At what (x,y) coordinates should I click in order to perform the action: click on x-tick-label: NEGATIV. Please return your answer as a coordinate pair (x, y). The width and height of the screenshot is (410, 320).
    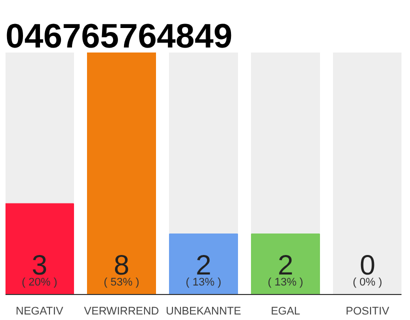
    Looking at the image, I should click on (40, 312).